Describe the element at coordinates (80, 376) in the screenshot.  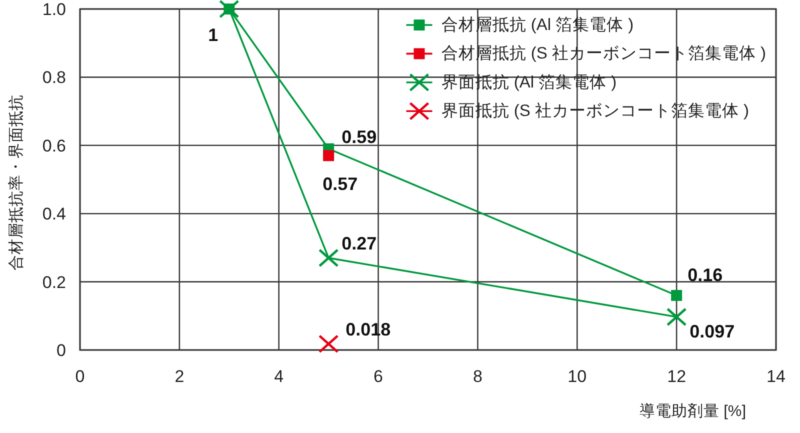
I see `x-tick-label: 0` at that location.